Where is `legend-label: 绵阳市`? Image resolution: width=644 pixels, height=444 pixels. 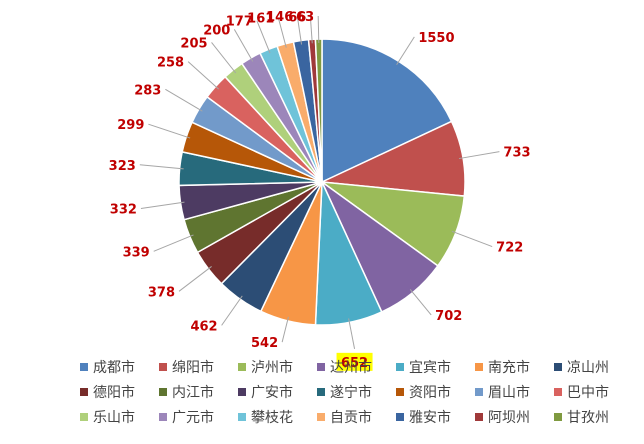
legend-label: 绵阳市 is located at coordinates (193, 367).